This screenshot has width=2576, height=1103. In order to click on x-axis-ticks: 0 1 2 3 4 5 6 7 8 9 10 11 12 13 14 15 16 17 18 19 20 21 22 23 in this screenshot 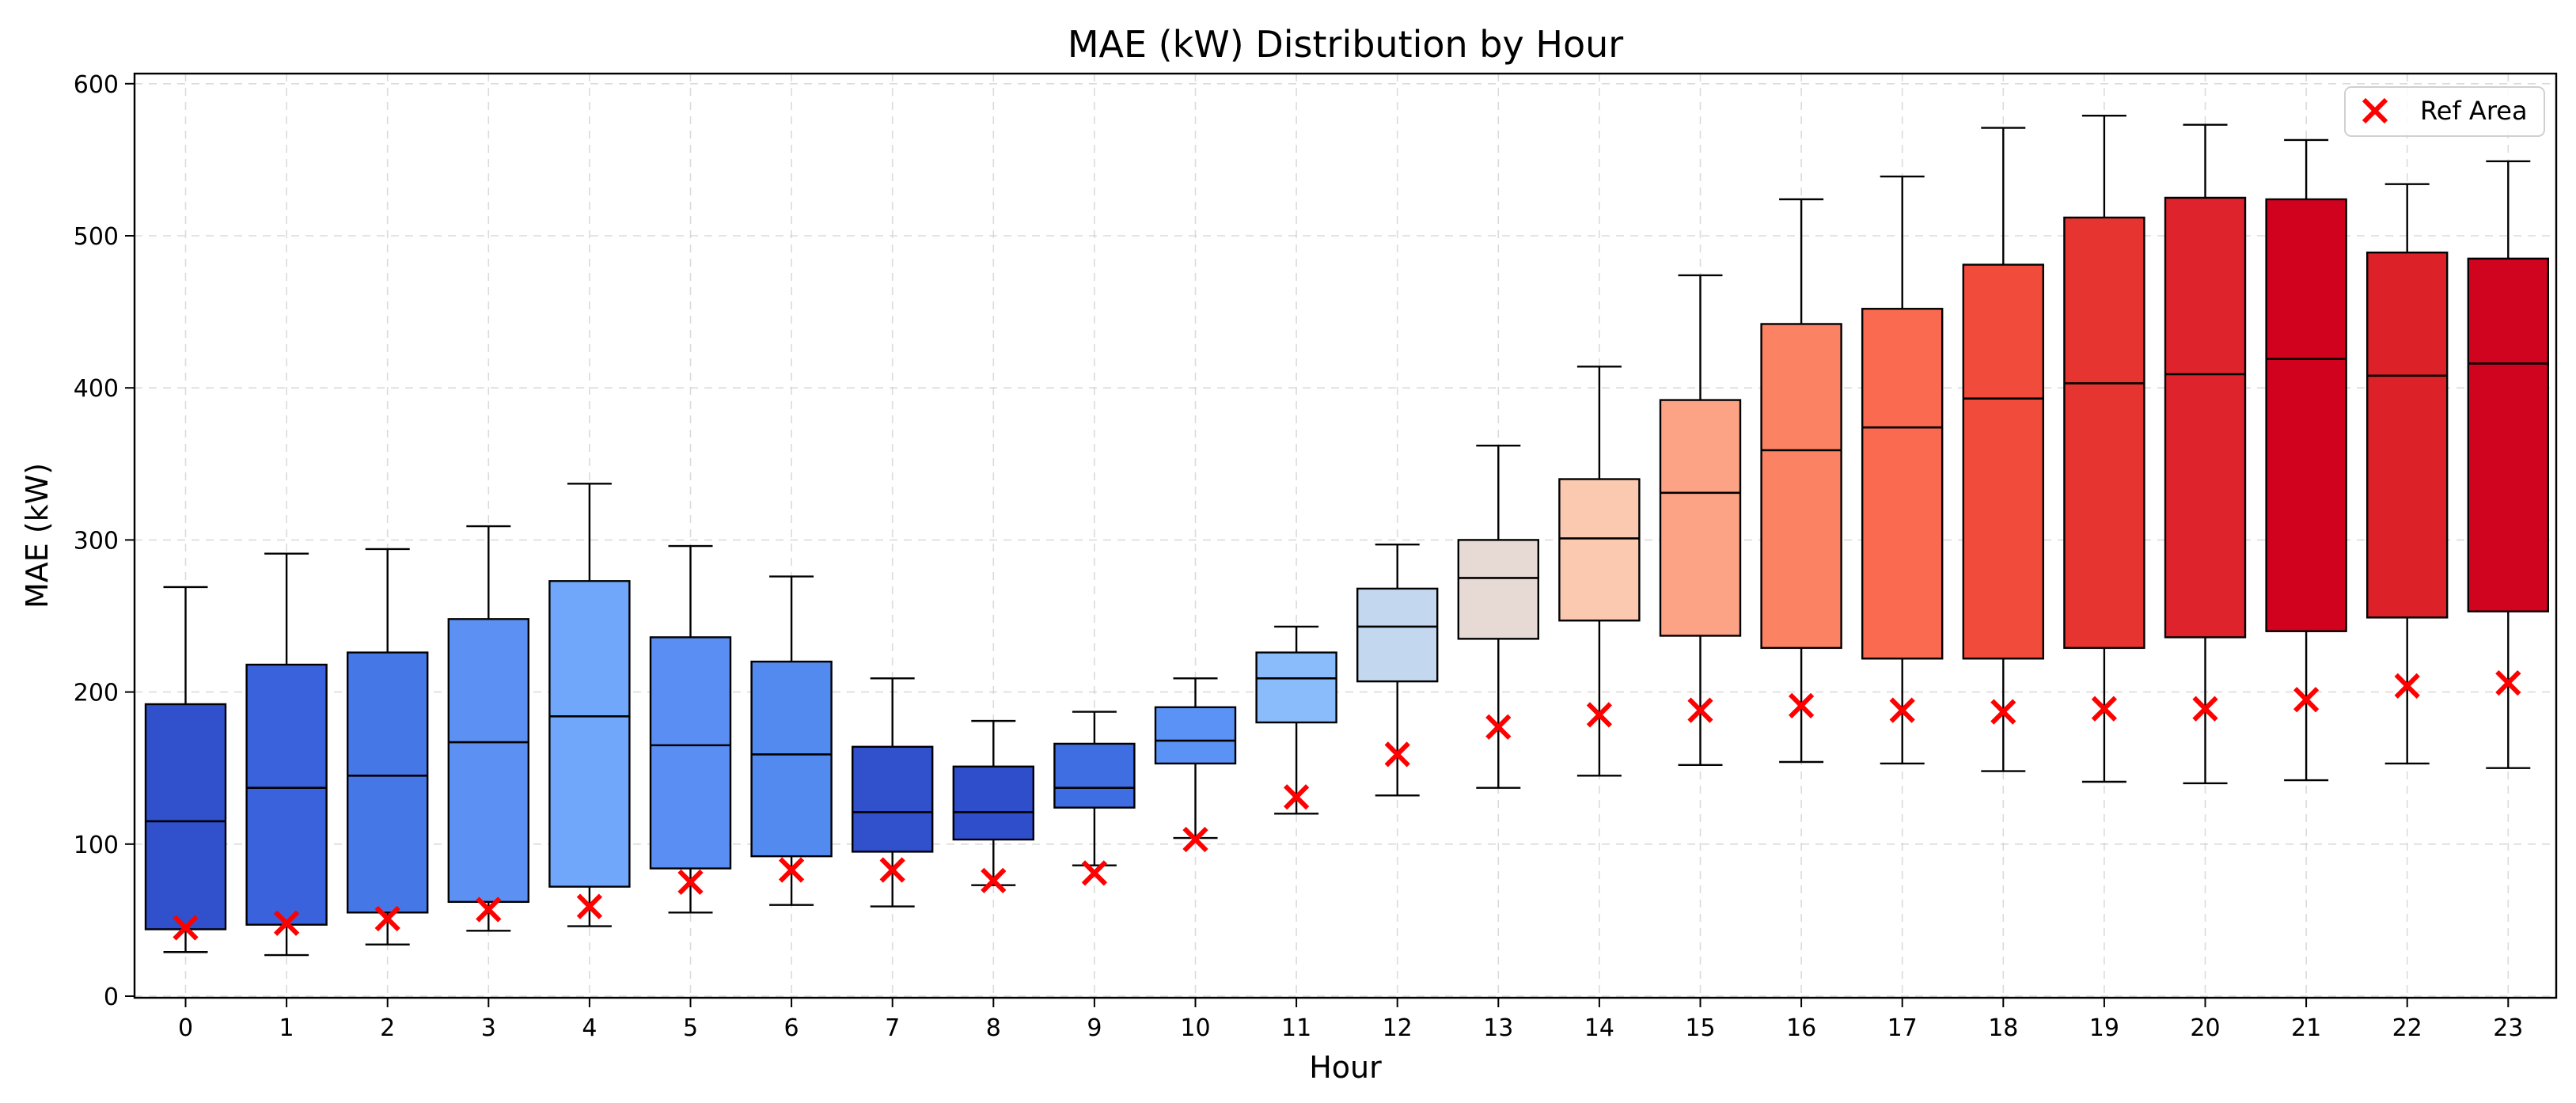, I will do `click(1350, 1020)`.